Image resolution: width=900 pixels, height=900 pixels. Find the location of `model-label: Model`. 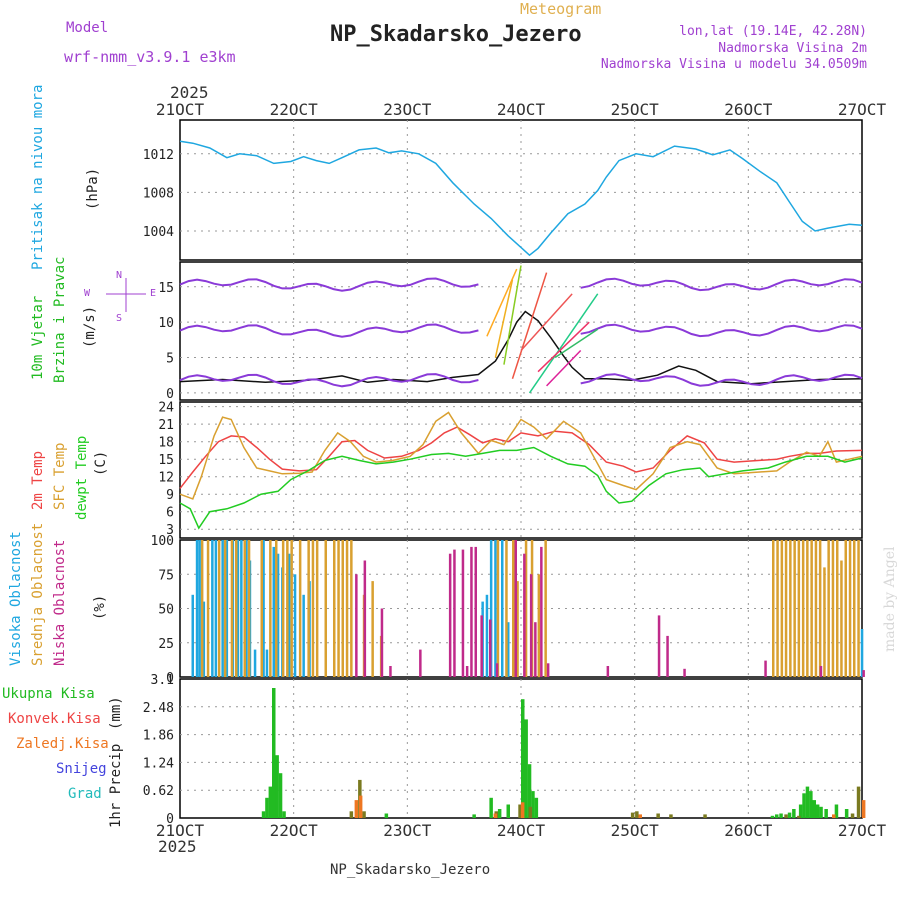

model-label: Model is located at coordinates (87, 28).